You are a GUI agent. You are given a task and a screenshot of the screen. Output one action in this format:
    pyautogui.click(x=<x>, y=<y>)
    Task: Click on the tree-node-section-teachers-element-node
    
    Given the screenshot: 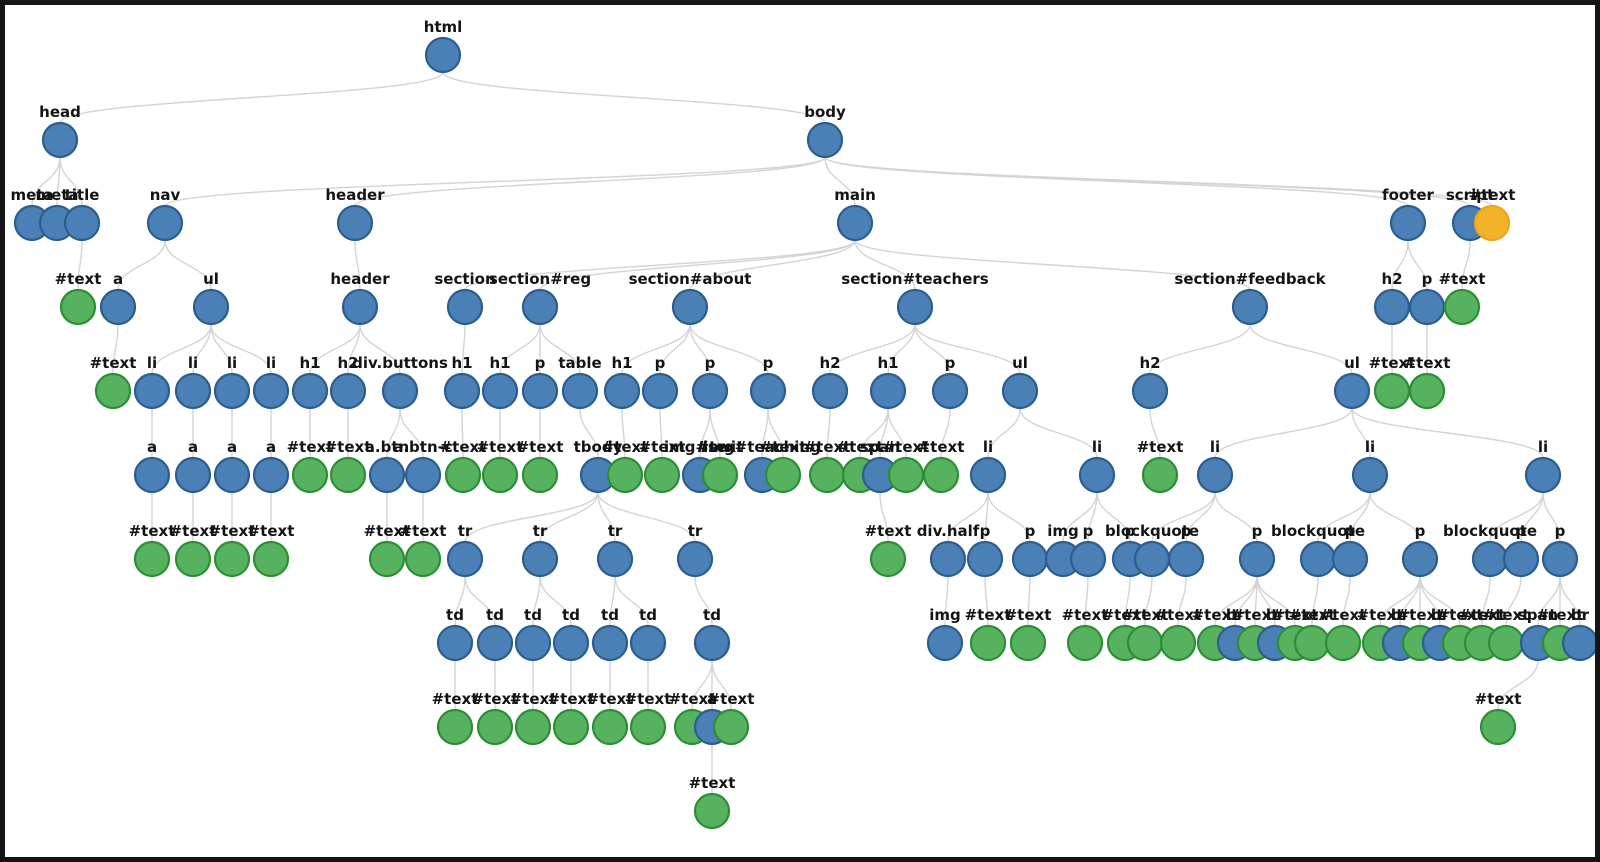 What is the action you would take?
    pyautogui.click(x=915, y=307)
    